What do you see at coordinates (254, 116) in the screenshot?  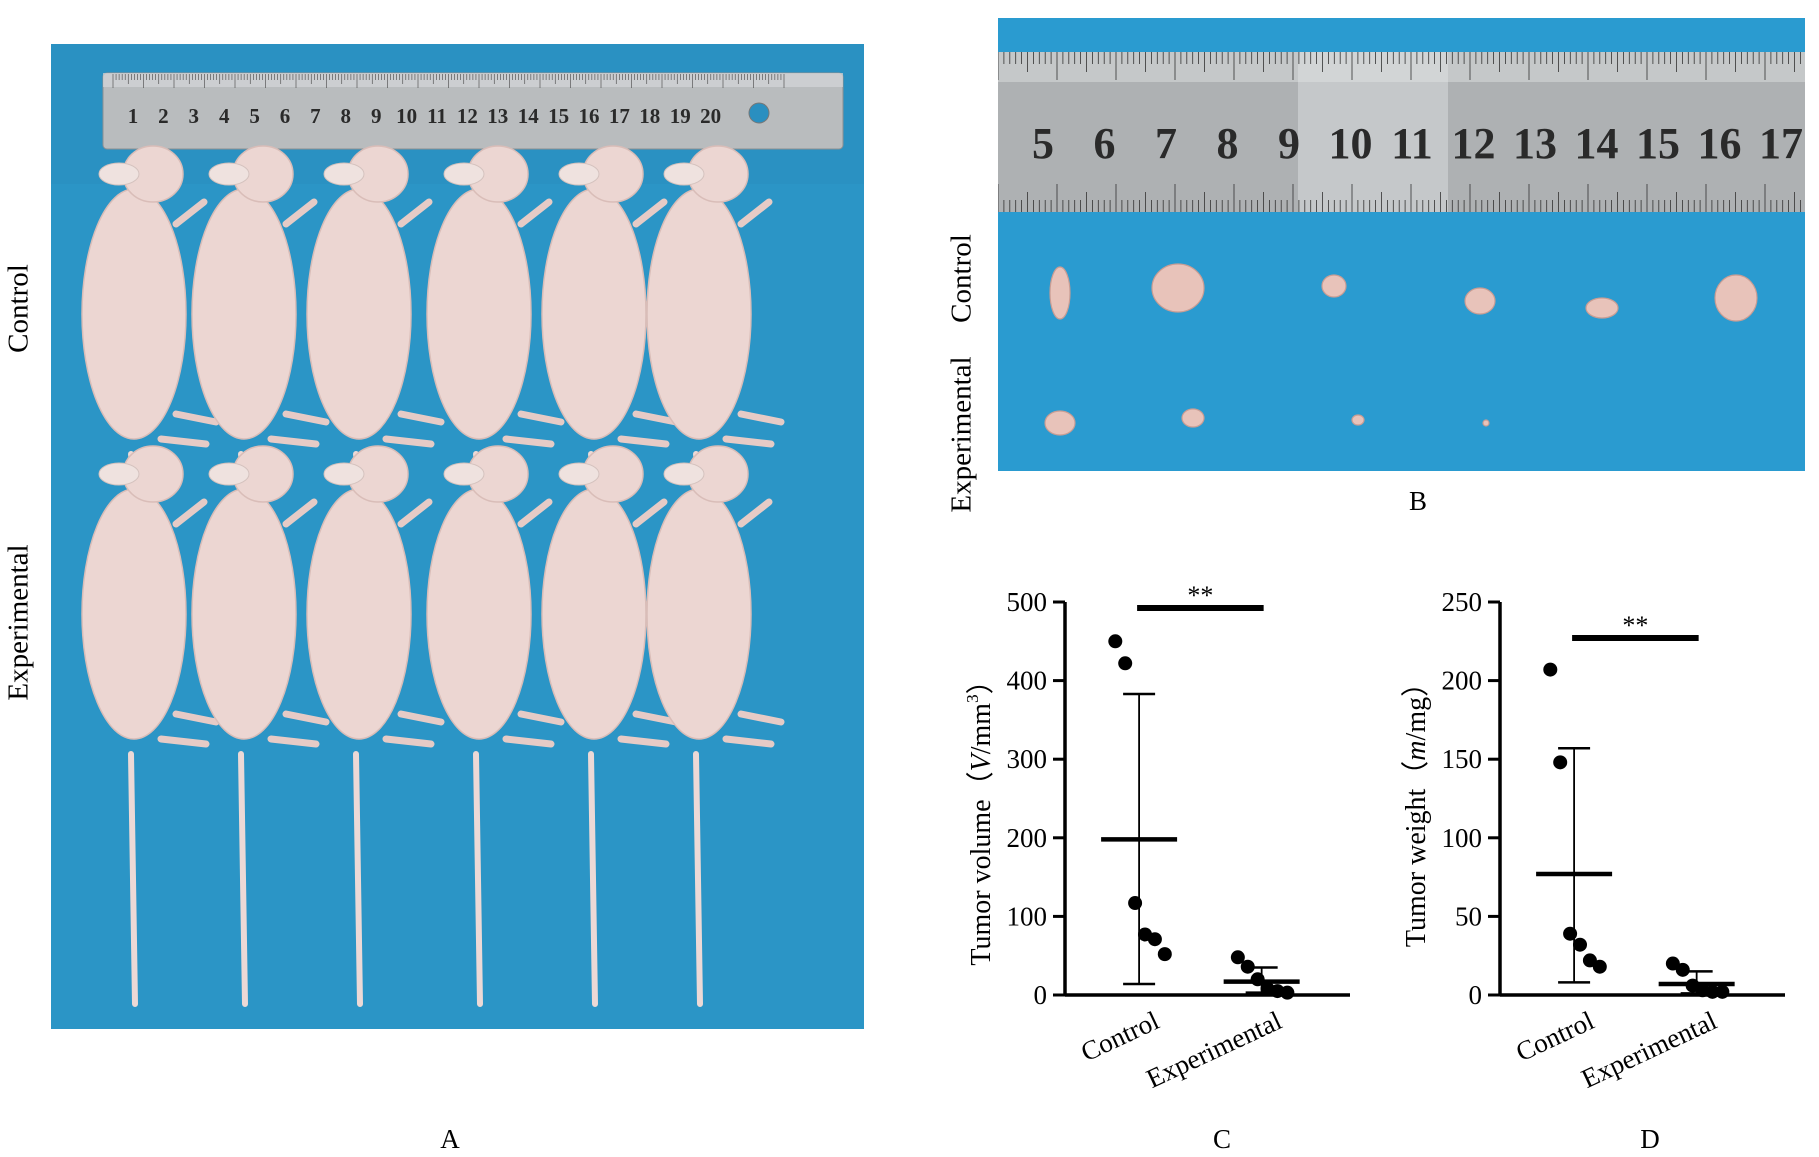 I see `ruler-a-number: 5` at bounding box center [254, 116].